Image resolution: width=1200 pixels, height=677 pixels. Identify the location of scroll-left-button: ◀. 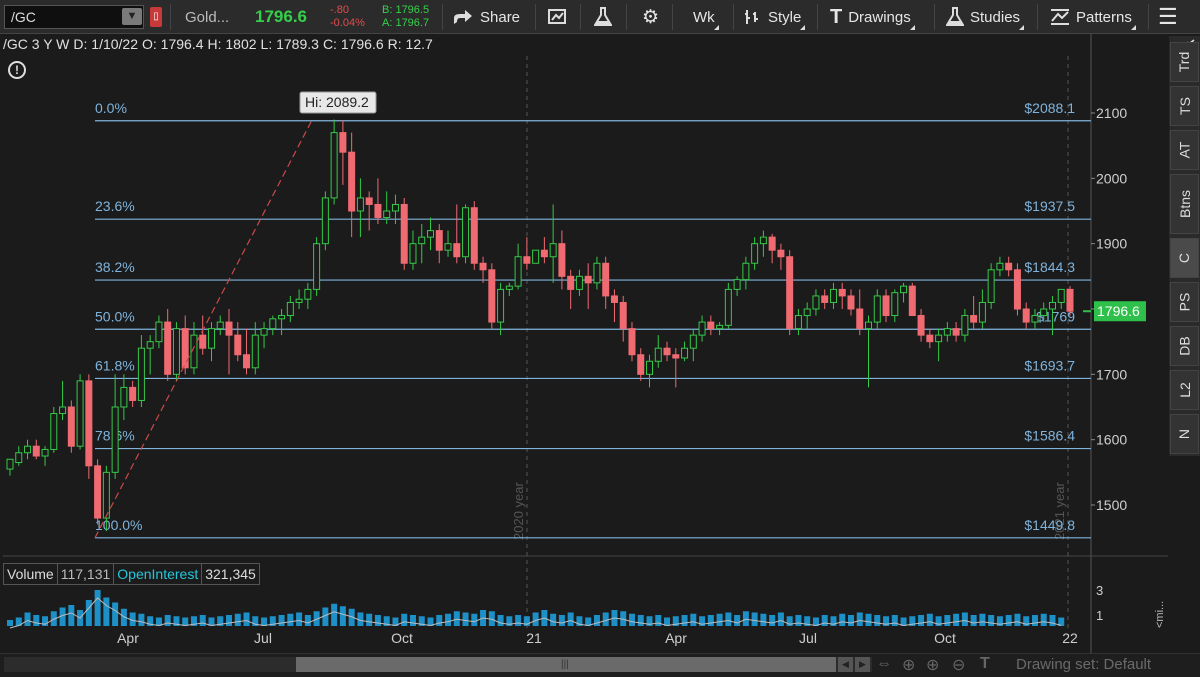
(845, 664).